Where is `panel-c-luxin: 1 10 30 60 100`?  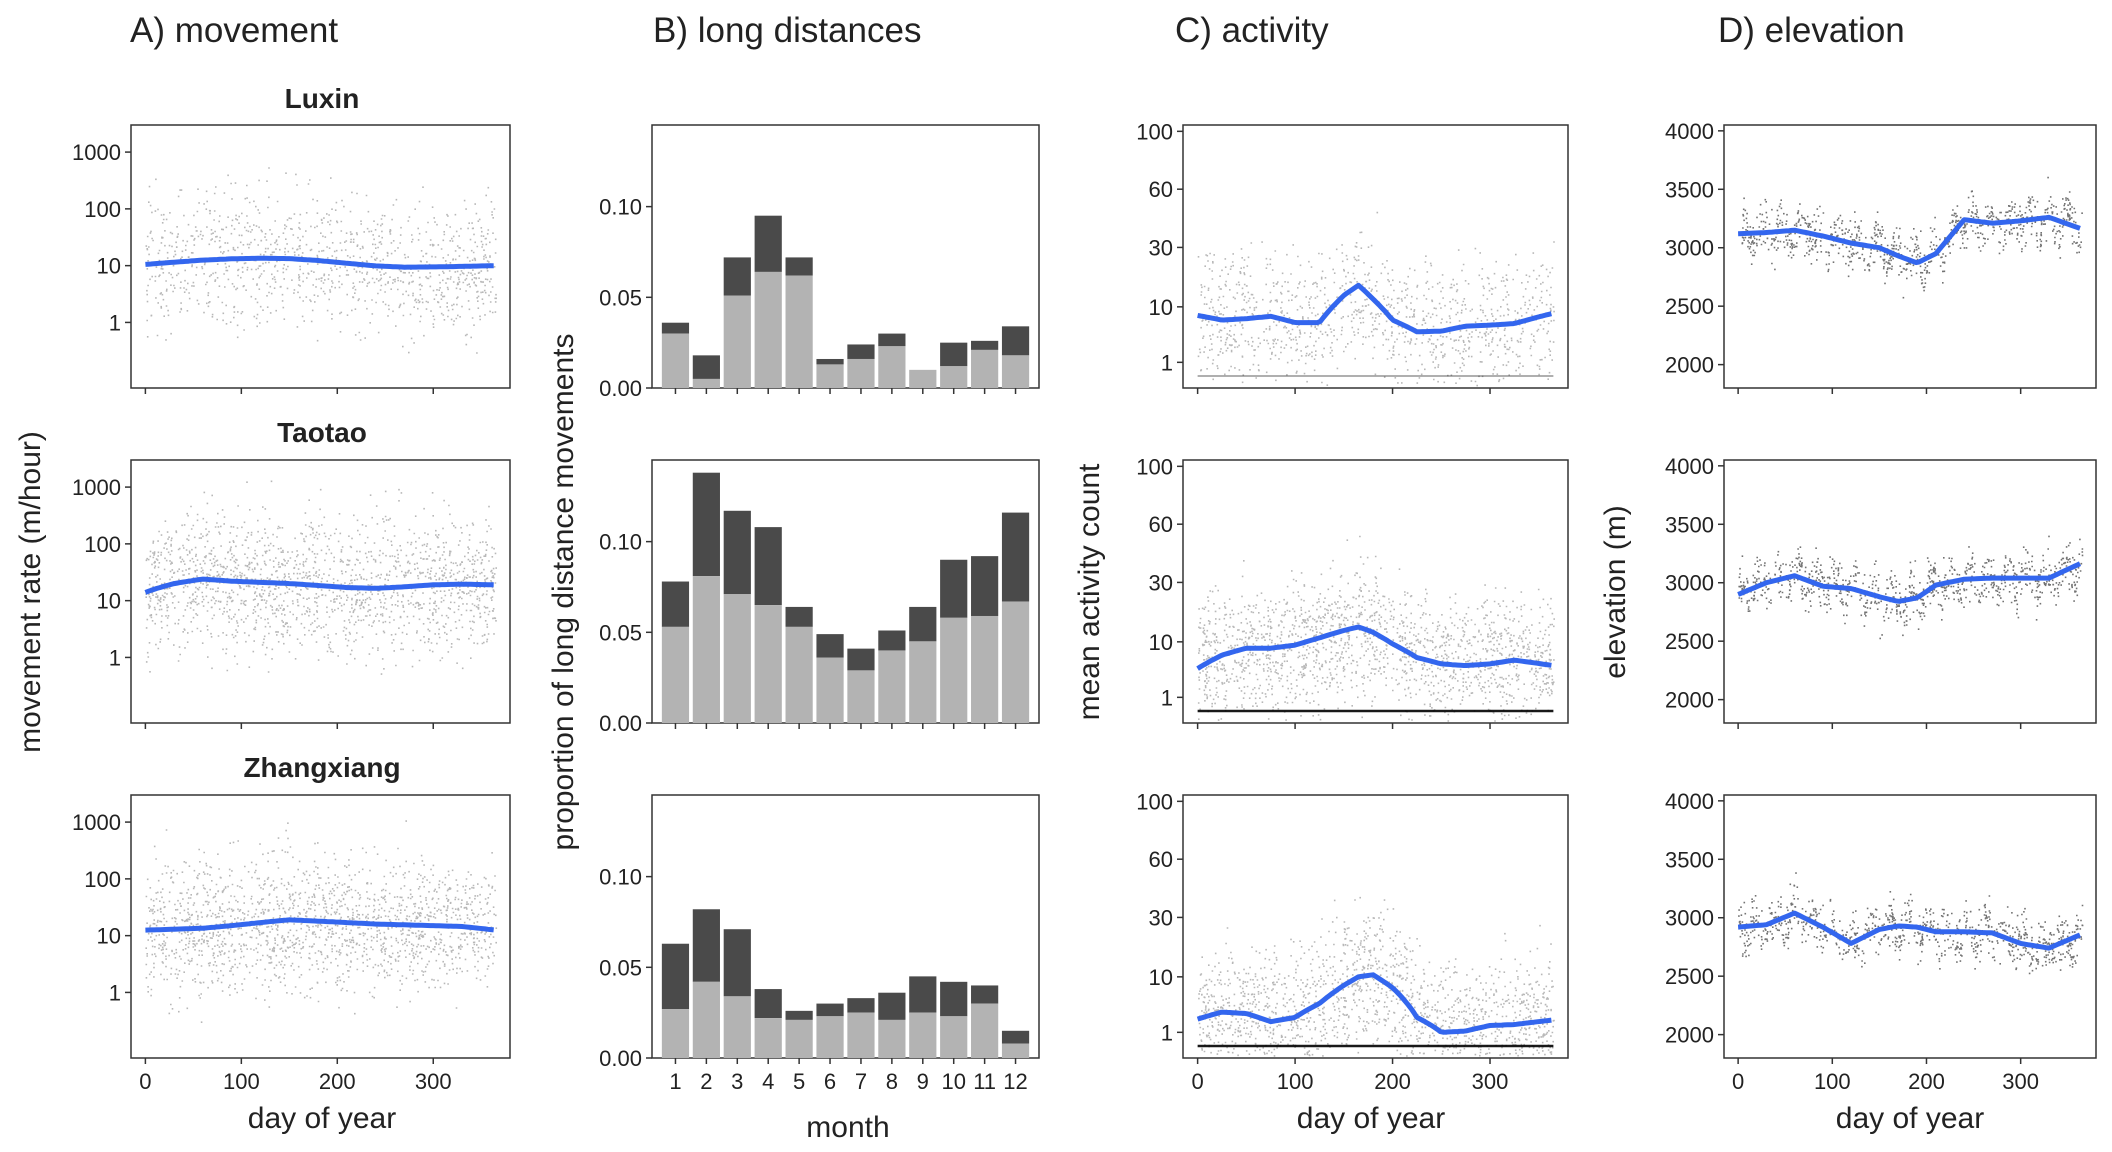
panel-c-luxin: 1 10 30 60 100 is located at coordinates (1352, 256).